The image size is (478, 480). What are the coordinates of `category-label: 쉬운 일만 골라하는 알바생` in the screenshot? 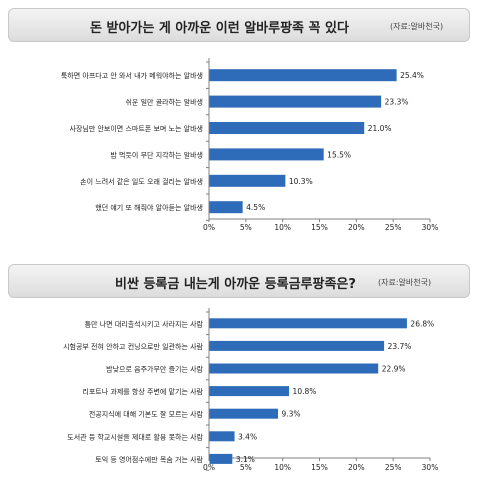 It's located at (164, 102).